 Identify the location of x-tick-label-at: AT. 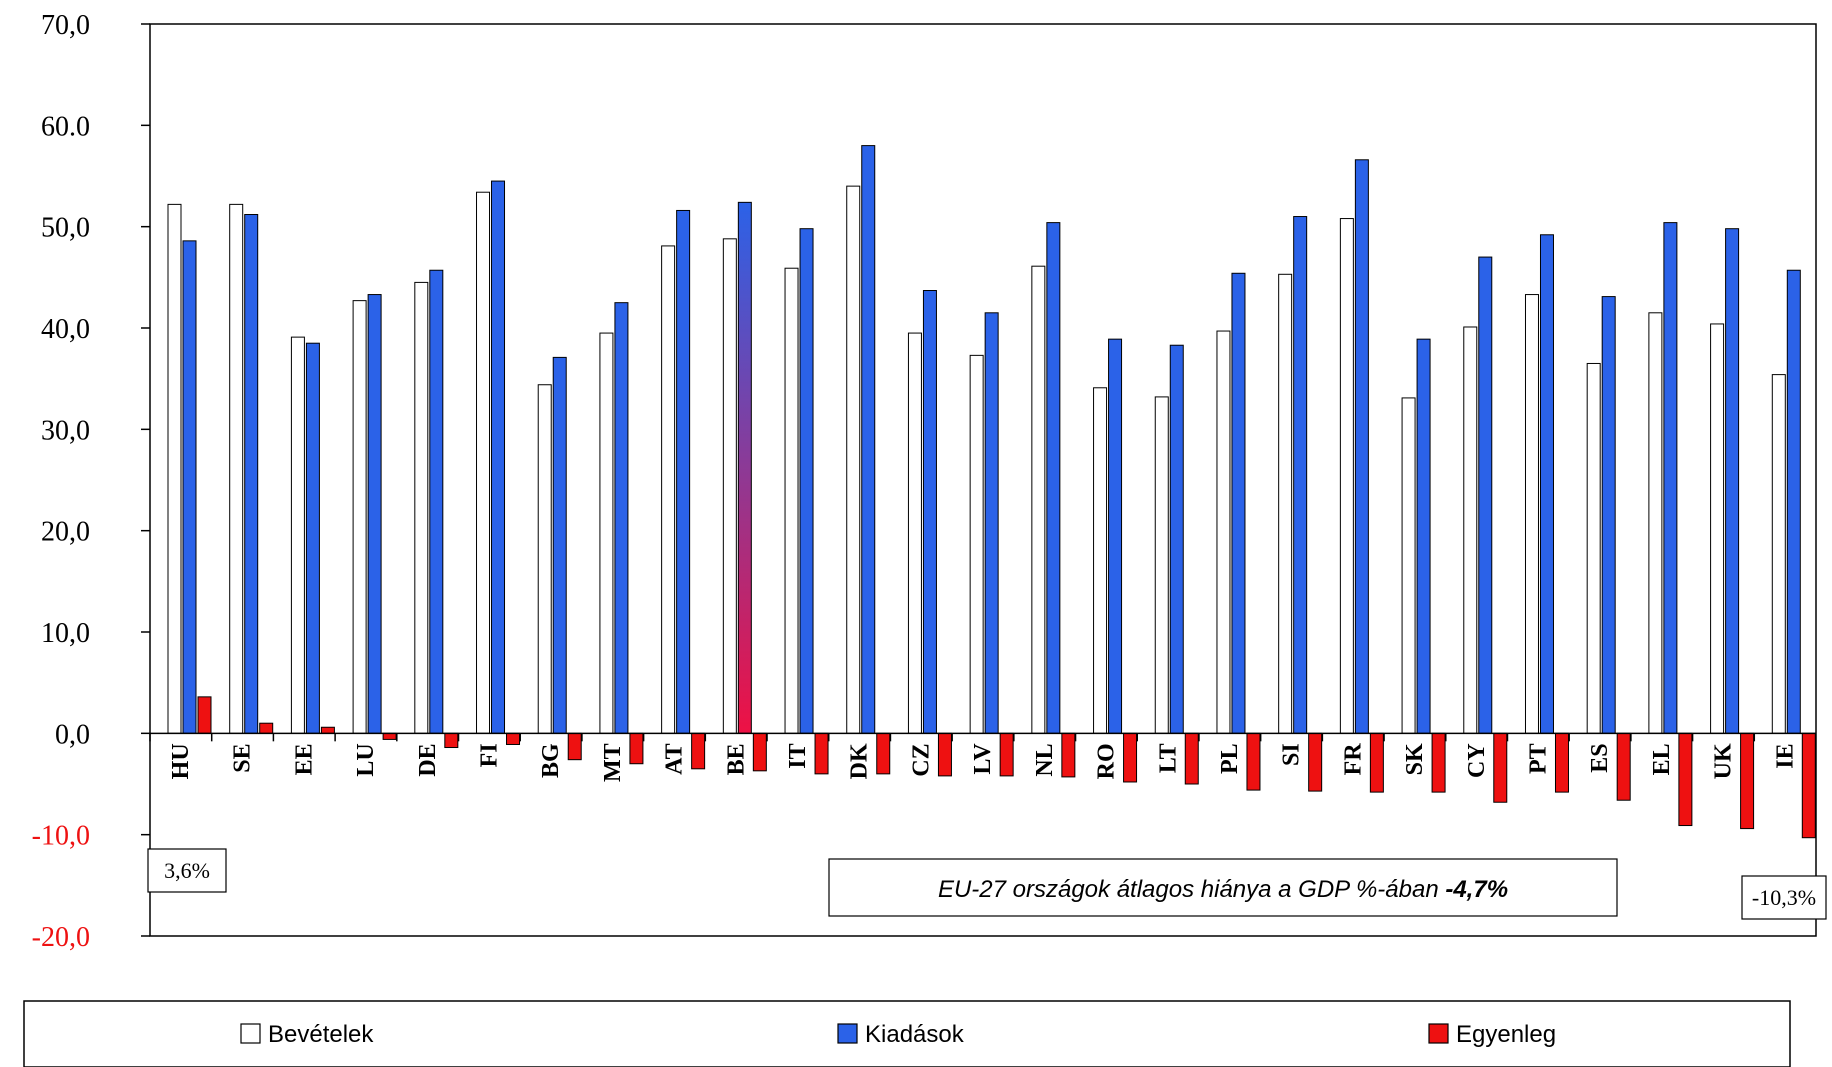
(675, 759).